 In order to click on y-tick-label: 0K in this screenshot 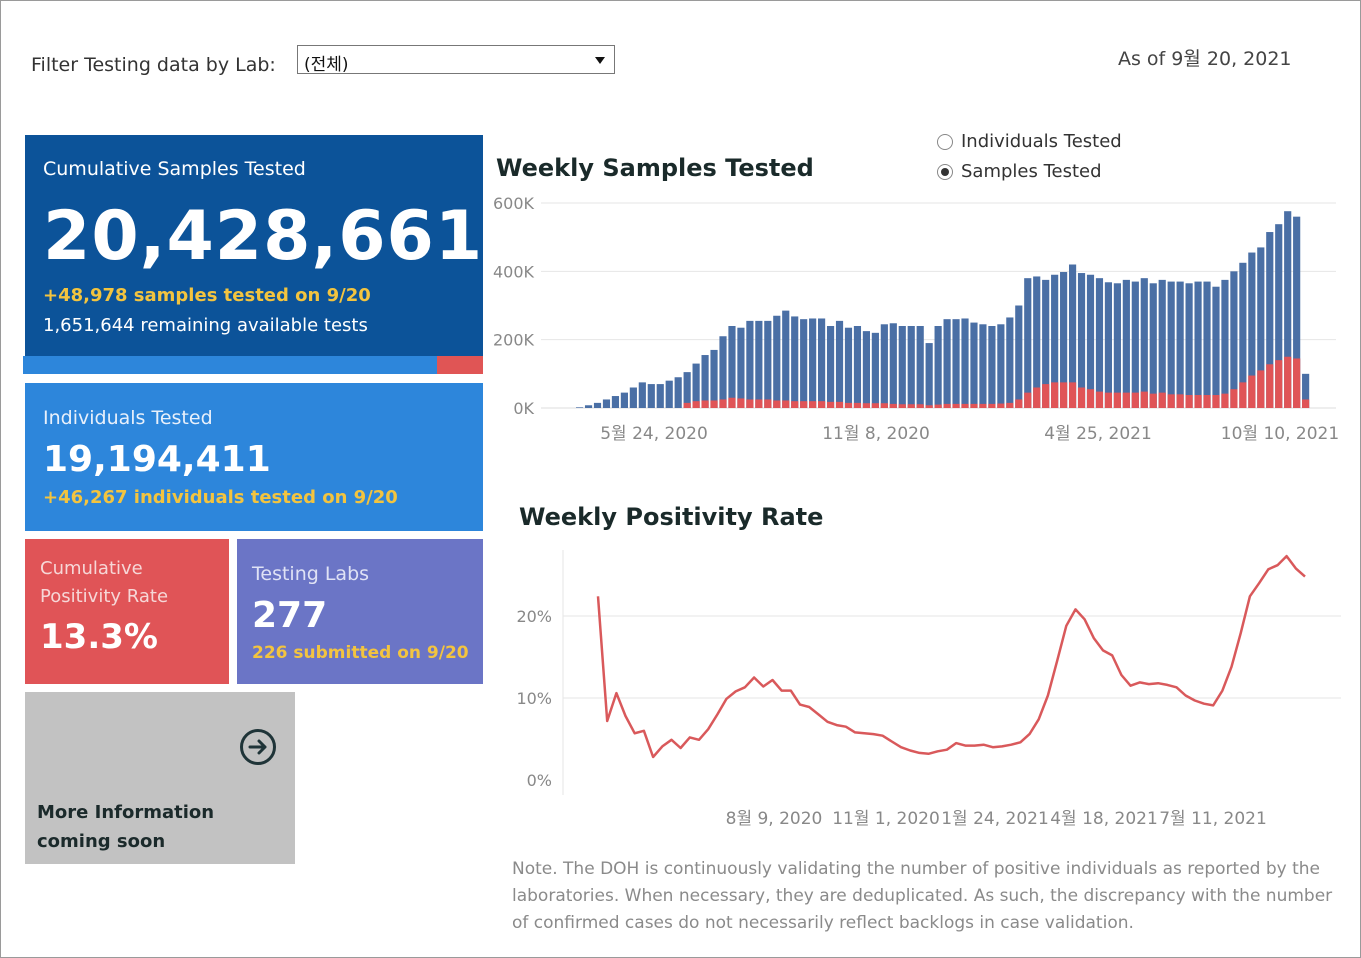, I will do `click(523, 408)`.